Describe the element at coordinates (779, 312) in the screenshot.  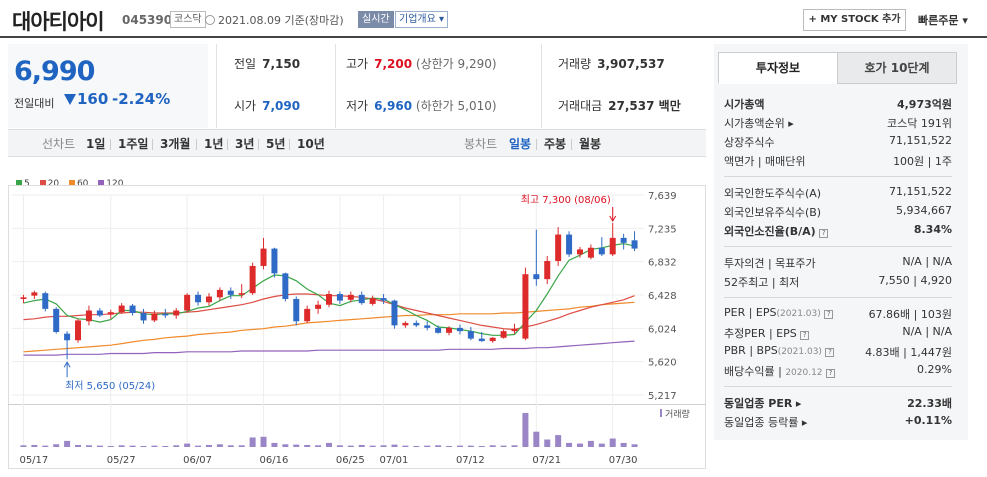
I see `per-label: PER | EPS(2021.03) ?` at that location.